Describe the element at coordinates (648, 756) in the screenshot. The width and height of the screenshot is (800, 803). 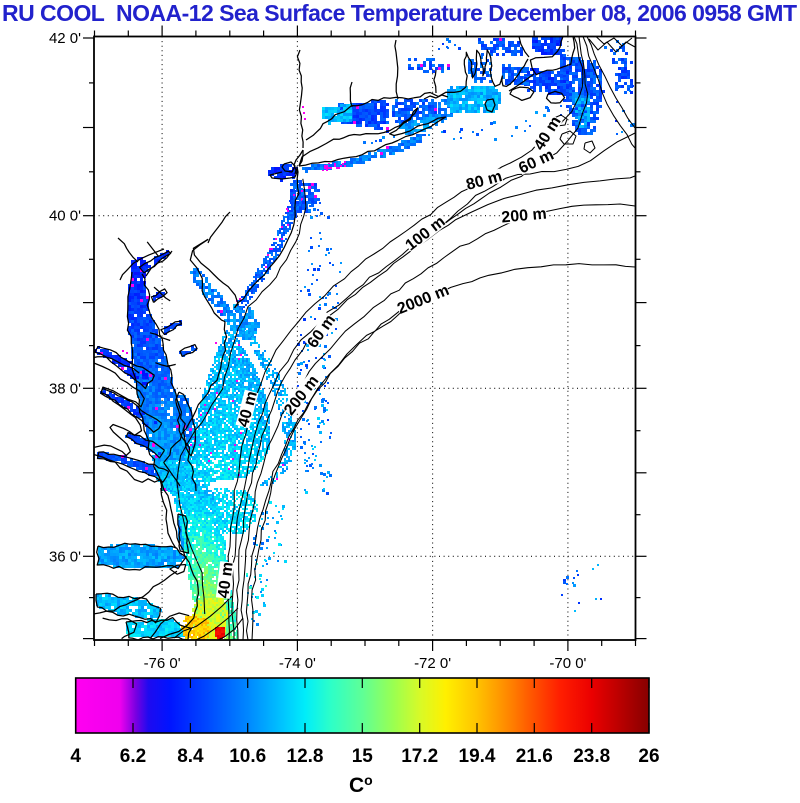
I see `svg-text: 26` at that location.